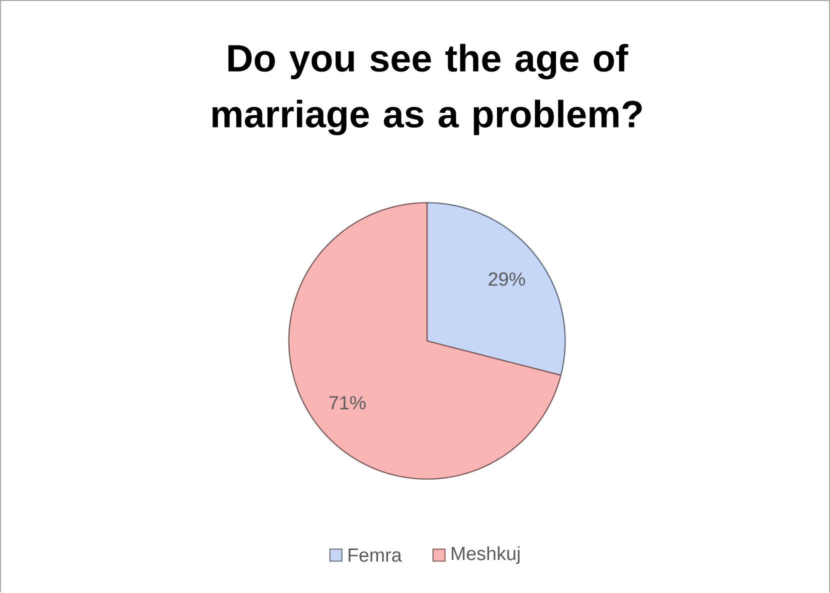  I want to click on legend-label: Meshkuj, so click(486, 555).